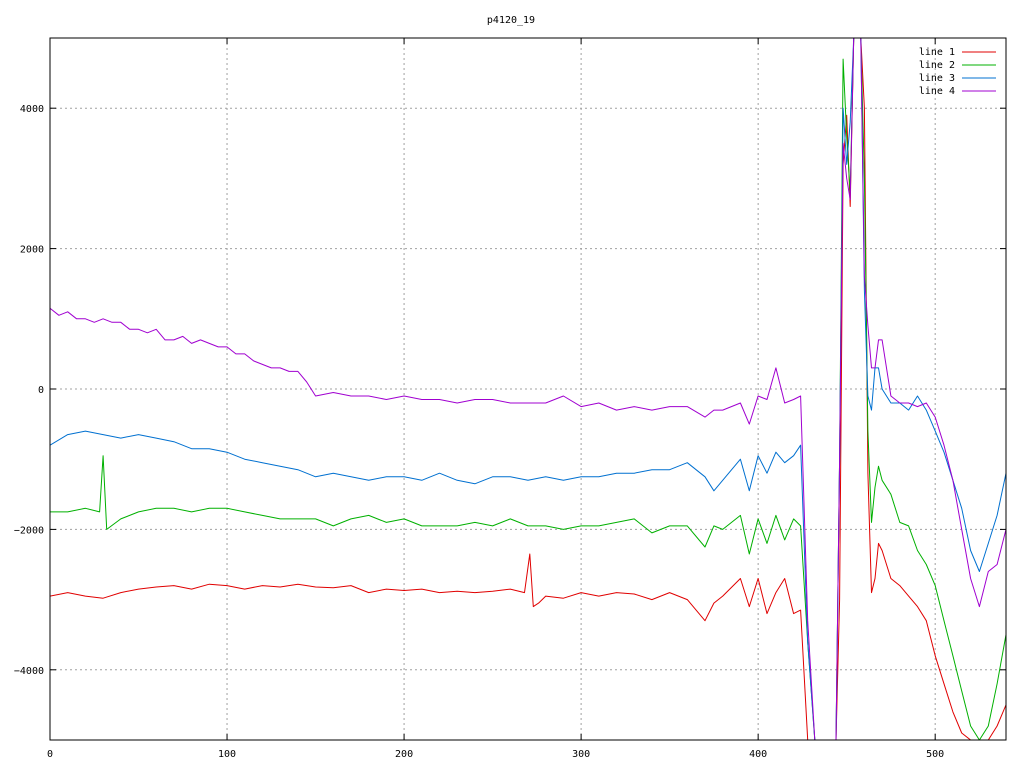 The height and width of the screenshot is (768, 1024). I want to click on legend-label-2: line 2, so click(937, 65).